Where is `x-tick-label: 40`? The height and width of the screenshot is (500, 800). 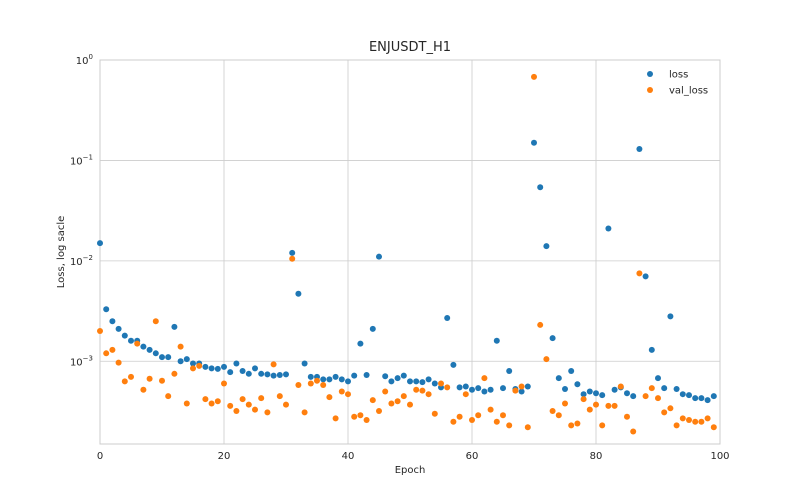
x-tick-label: 40 is located at coordinates (348, 456).